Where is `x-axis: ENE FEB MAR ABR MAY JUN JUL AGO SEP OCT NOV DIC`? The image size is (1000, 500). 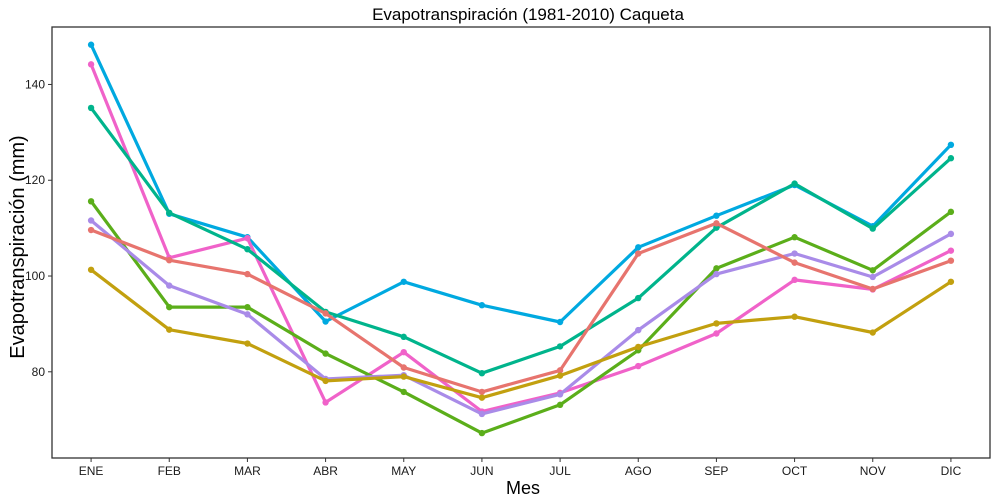 x-axis: ENE FEB MAR ABR MAY JUN JUL AGO SEP OCT NOV DIC is located at coordinates (520, 468).